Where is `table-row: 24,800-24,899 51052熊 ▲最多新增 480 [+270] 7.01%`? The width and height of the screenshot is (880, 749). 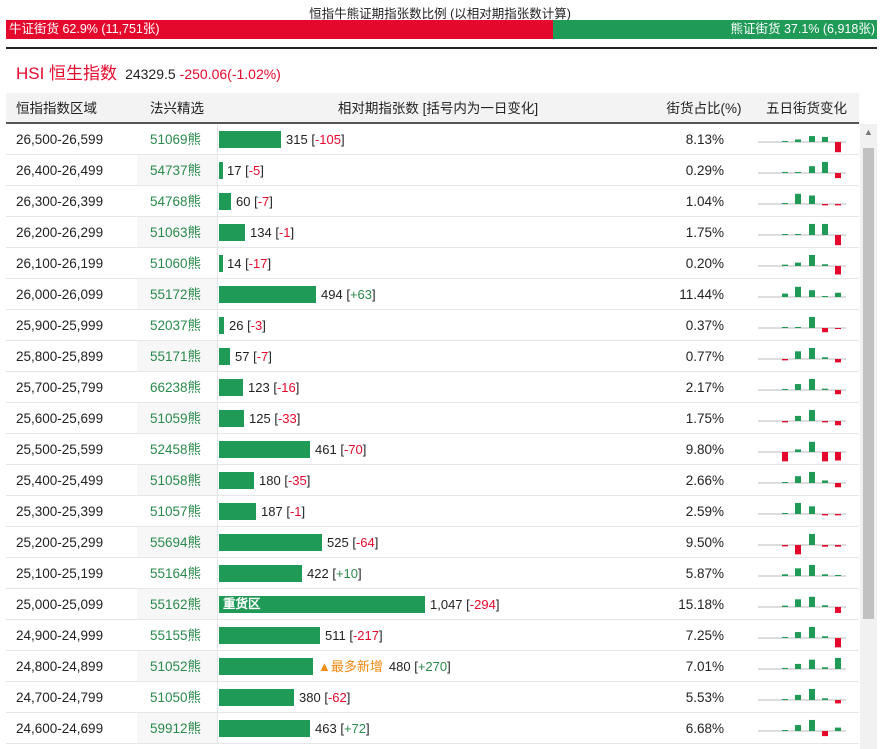 table-row: 24,800-24,899 51052熊 ▲最多新增 480 [+270] 7.01% is located at coordinates (432, 666).